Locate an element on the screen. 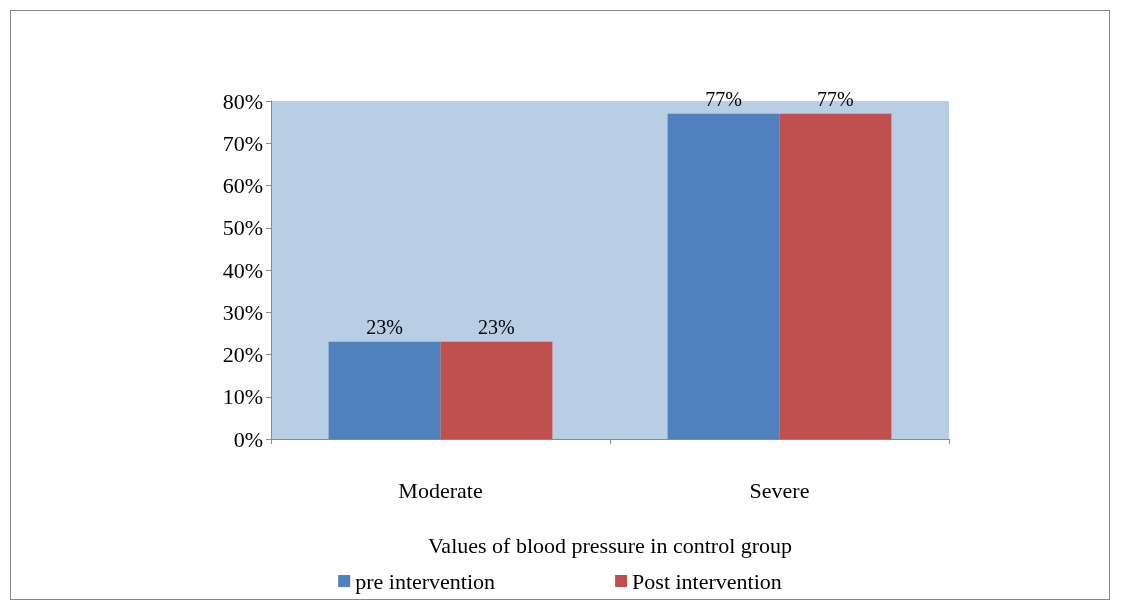 The height and width of the screenshot is (604, 1124). y-tick-label: 40% is located at coordinates (242, 270).